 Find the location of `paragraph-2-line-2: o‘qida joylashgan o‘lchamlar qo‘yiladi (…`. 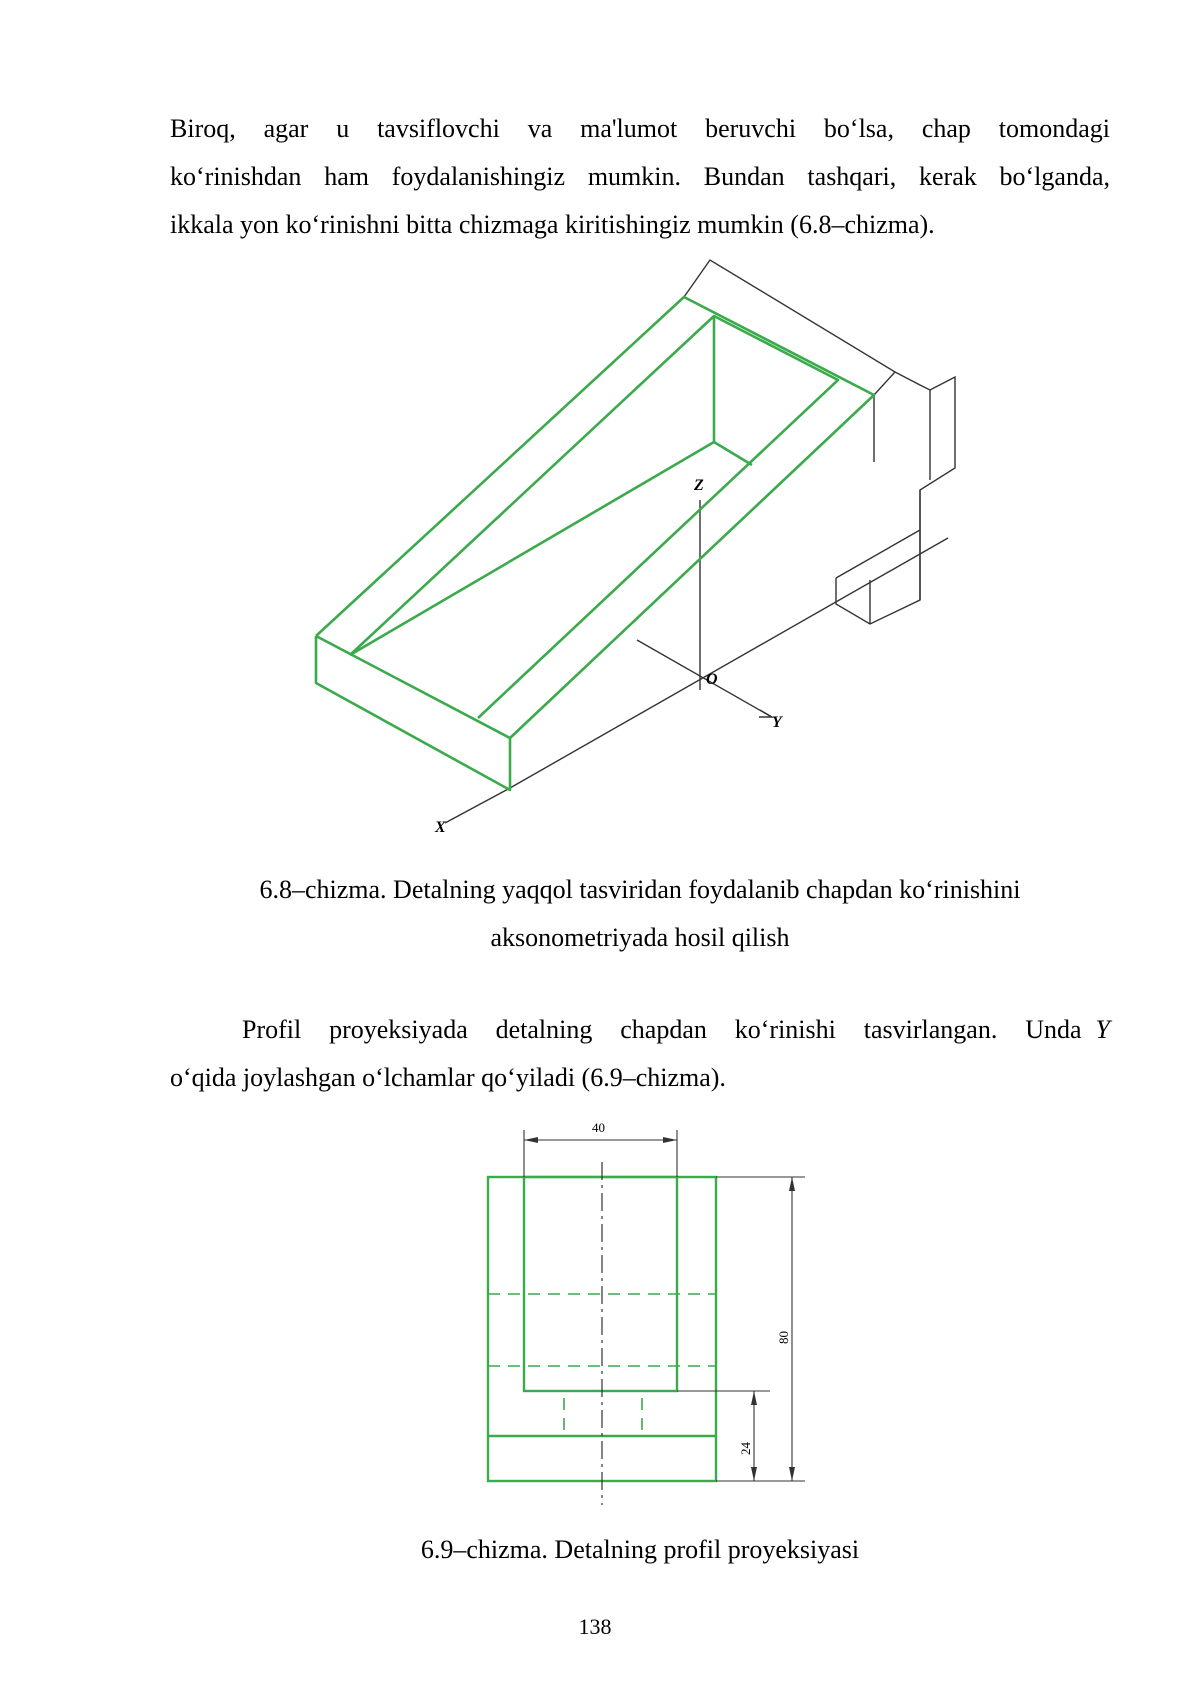

paragraph-2-line-2: o‘qida joylashgan o‘lchamlar qo‘yiladi (… is located at coordinates (448, 1077).